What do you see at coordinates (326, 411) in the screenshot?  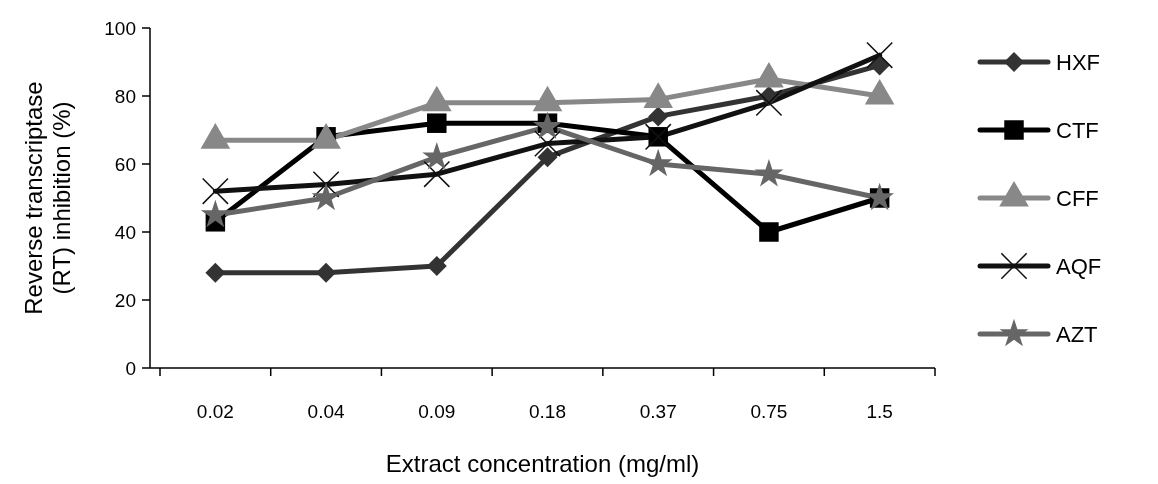 I see `x-tick-label: 0.04` at bounding box center [326, 411].